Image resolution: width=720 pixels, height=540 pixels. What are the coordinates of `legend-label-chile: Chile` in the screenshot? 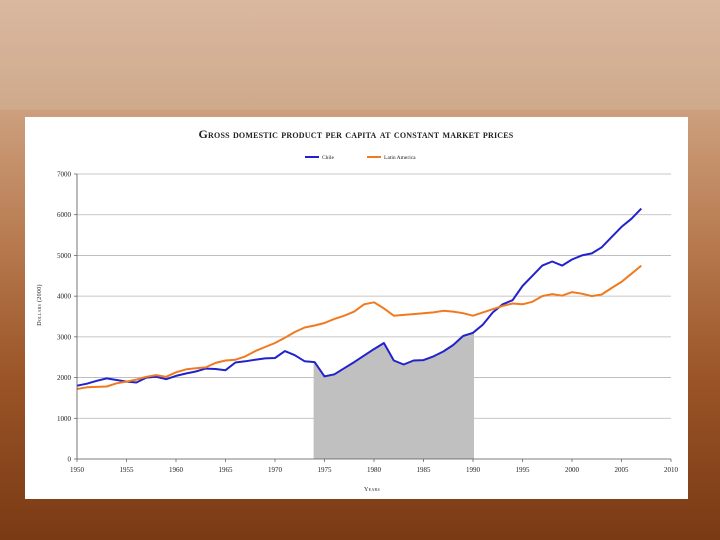 It's located at (328, 158).